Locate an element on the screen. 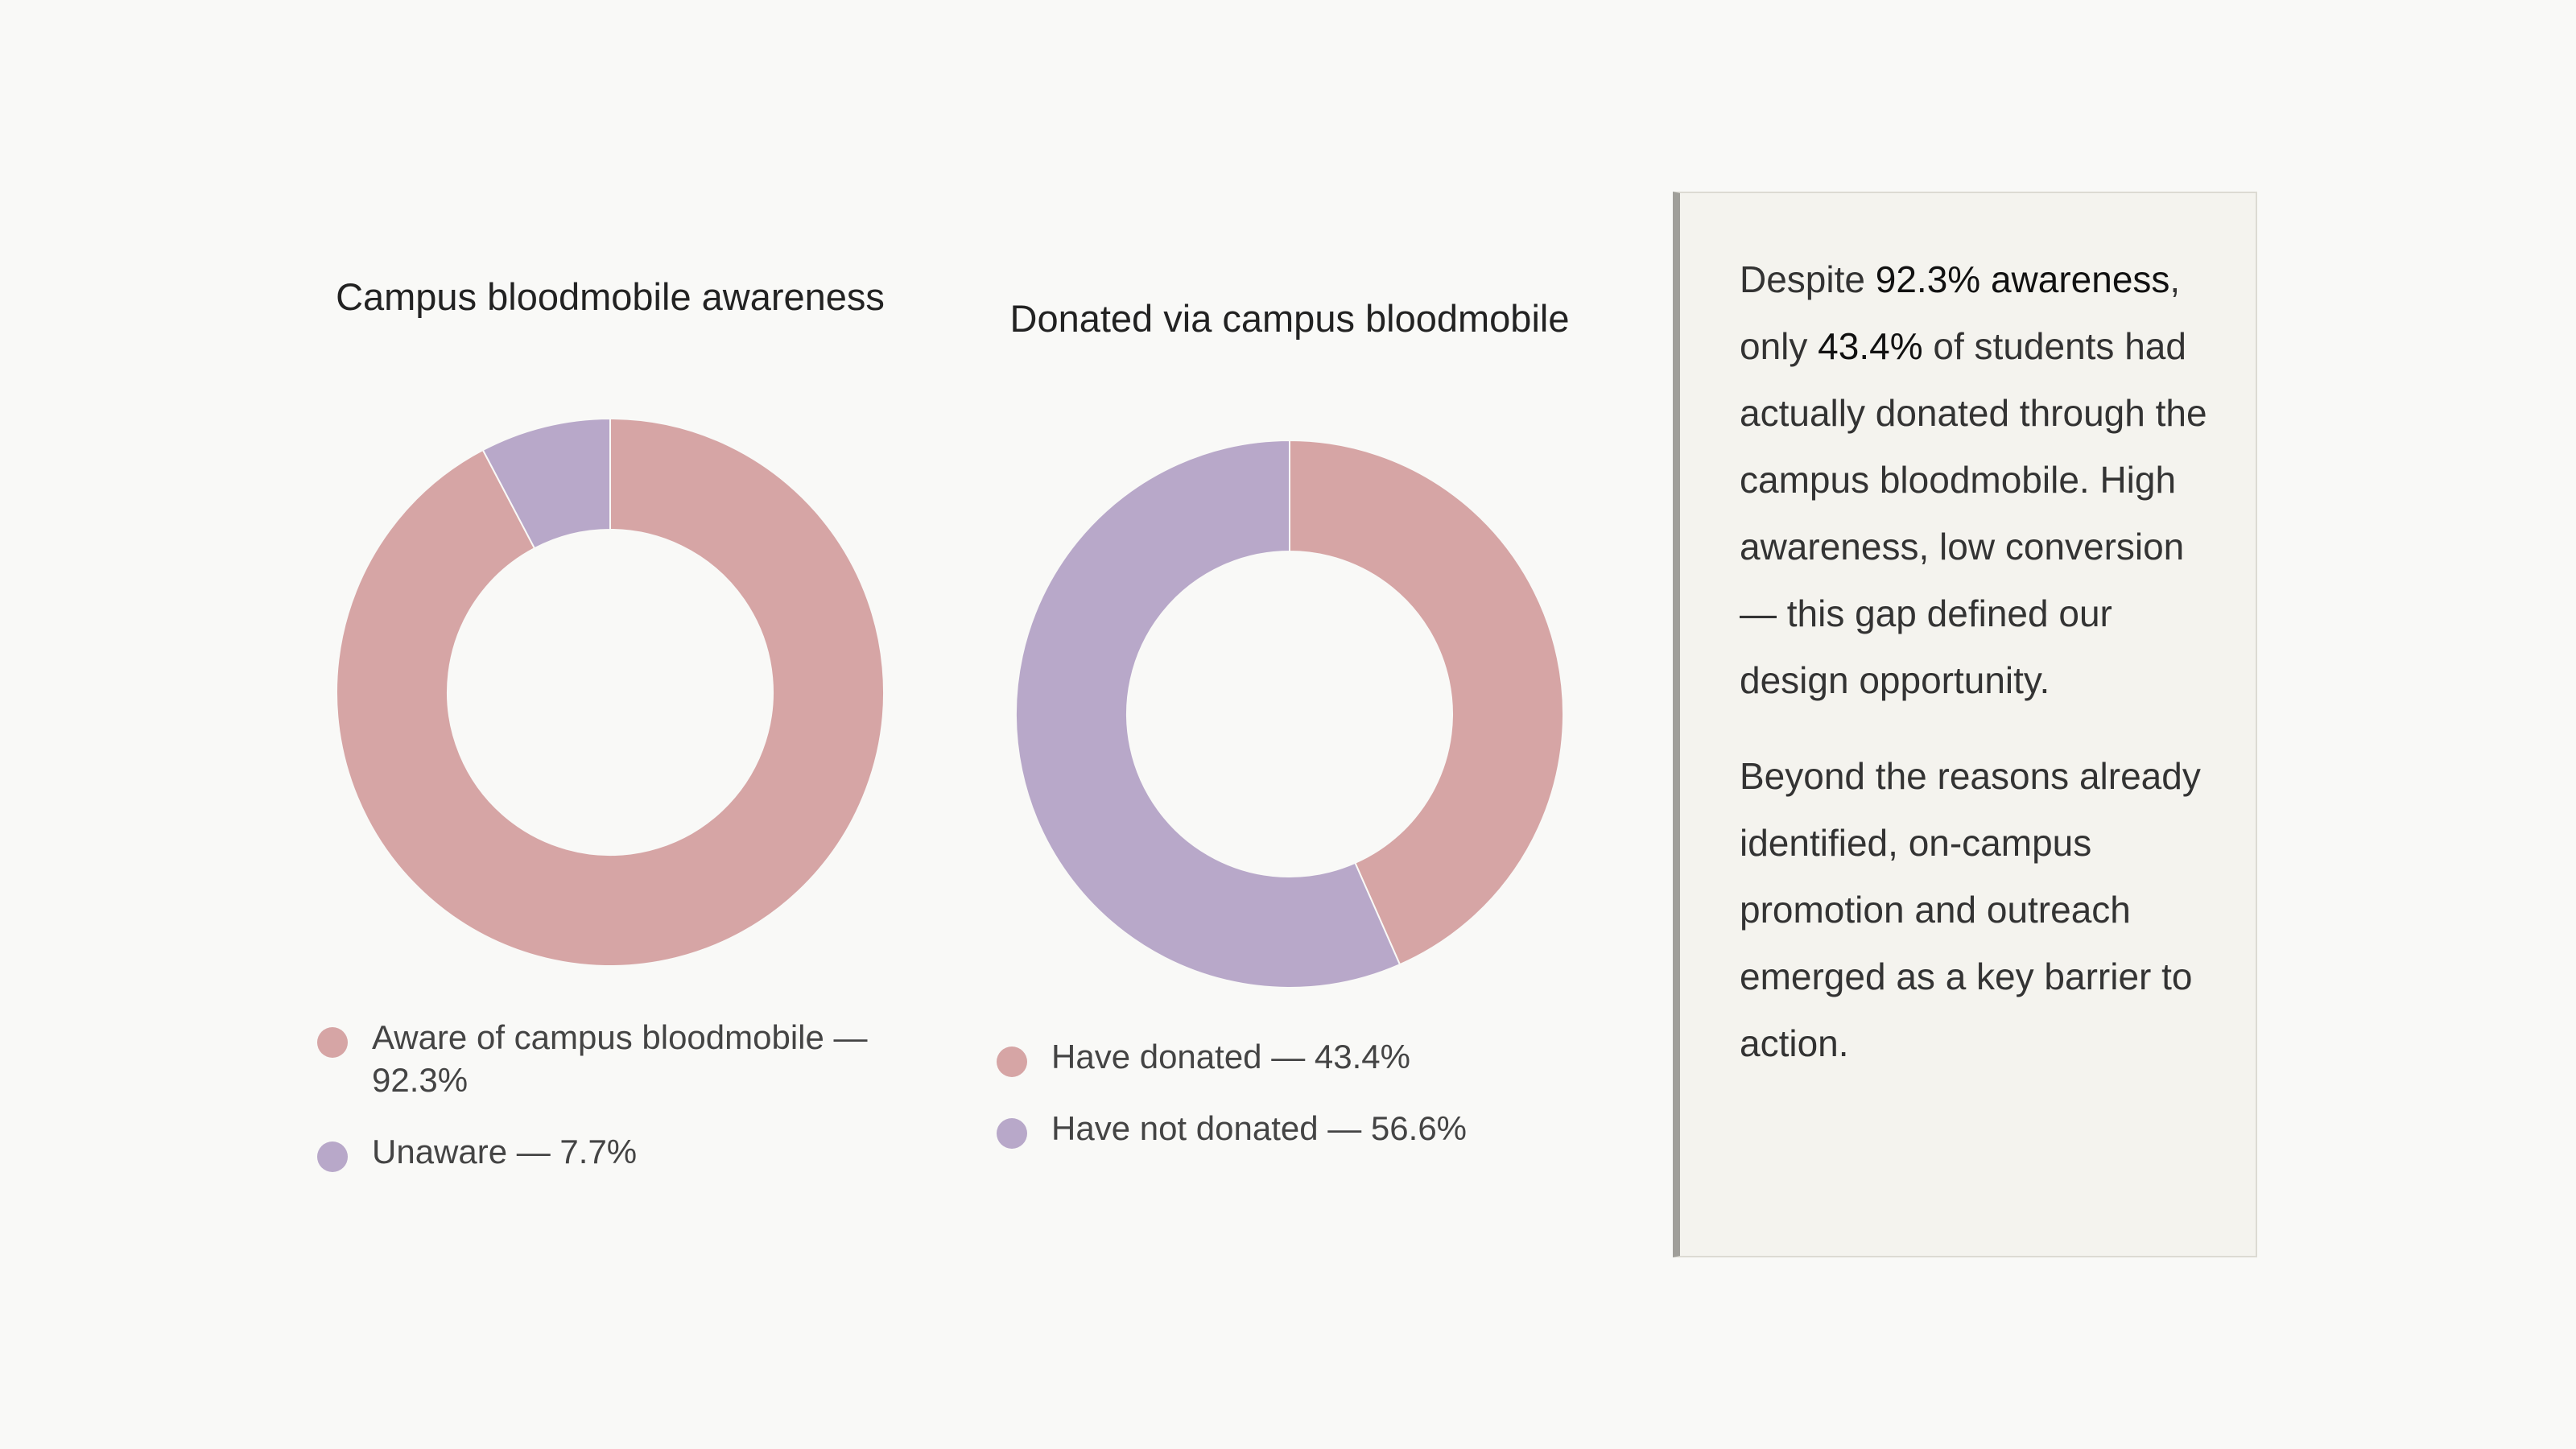 Image resolution: width=2576 pixels, height=1449 pixels. chart-title: Donated via campus bloodmobile is located at coordinates (1289, 318).